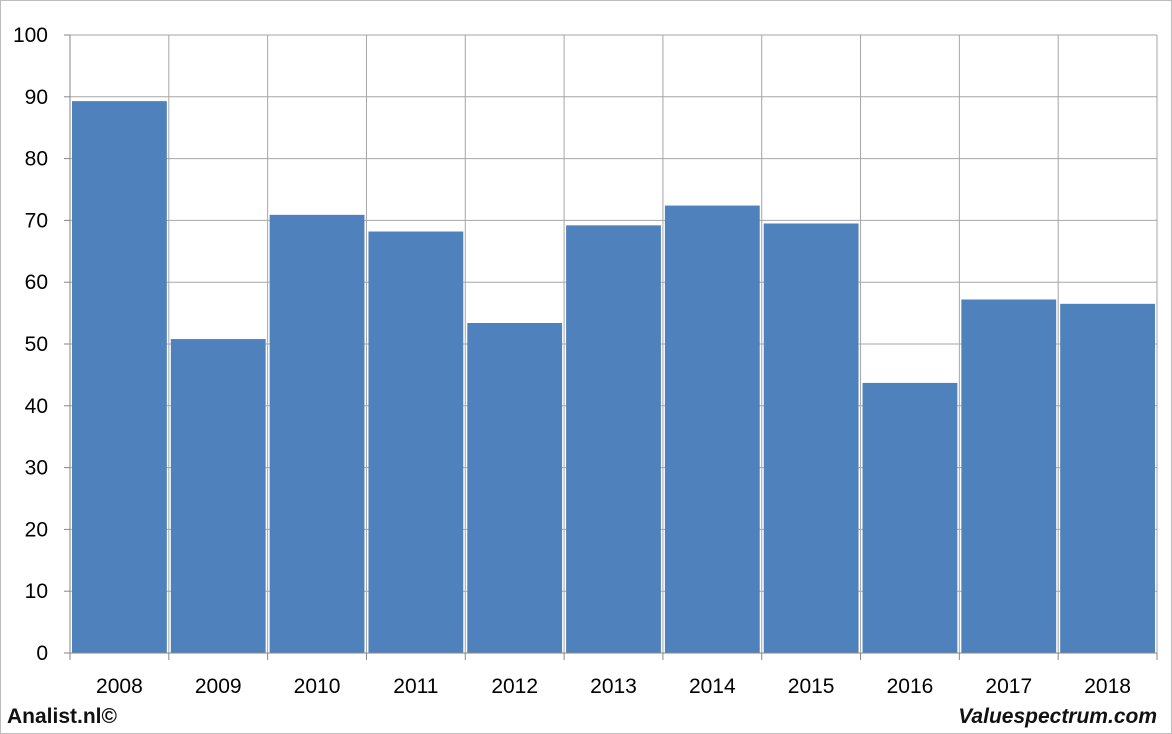 This screenshot has height=734, width=1172. Describe the element at coordinates (1008, 686) in the screenshot. I see `x-tick-label: 2017` at that location.